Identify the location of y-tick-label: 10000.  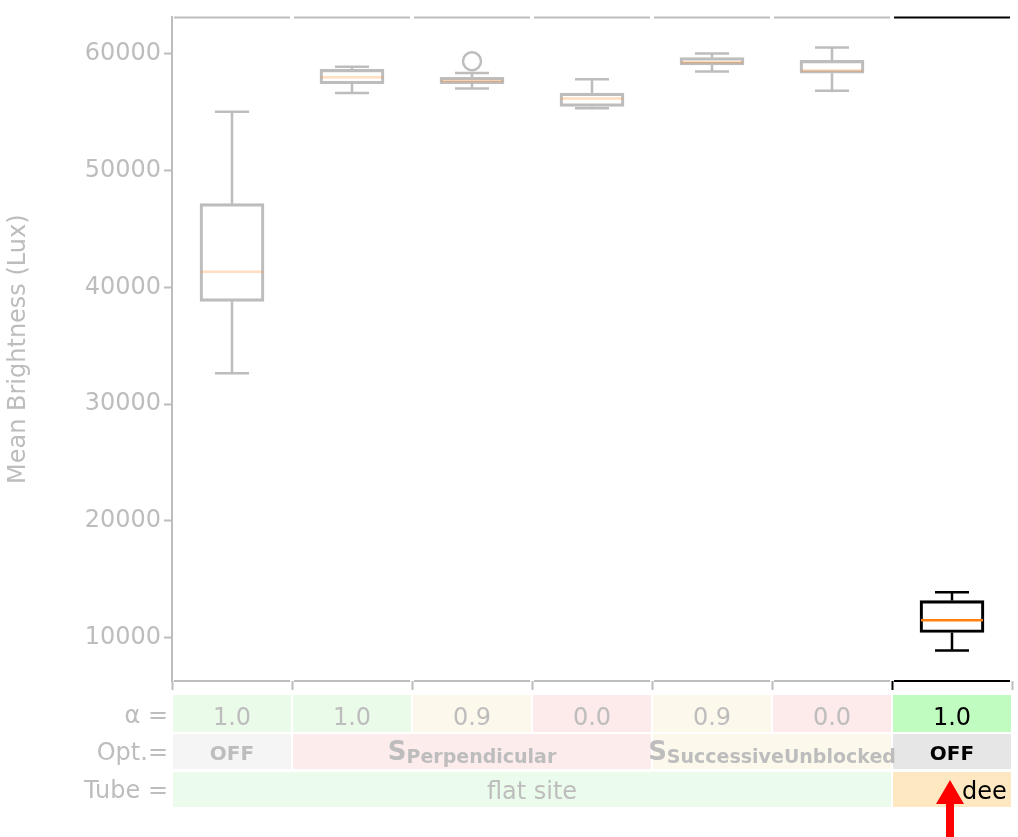
(122, 636).